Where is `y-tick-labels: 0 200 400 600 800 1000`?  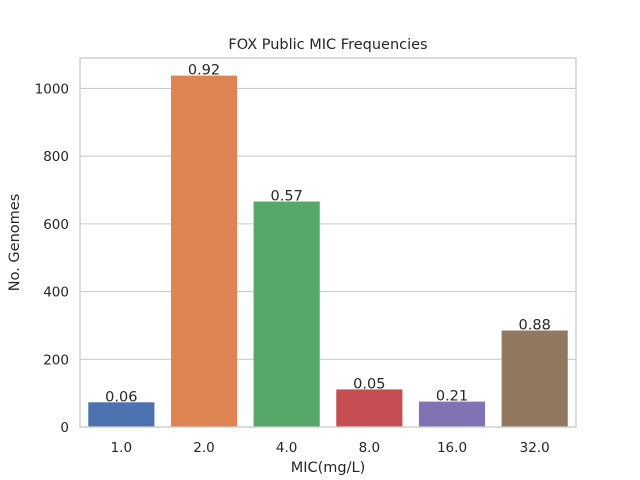
y-tick-labels: 0 200 400 600 800 1000 is located at coordinates (52, 258).